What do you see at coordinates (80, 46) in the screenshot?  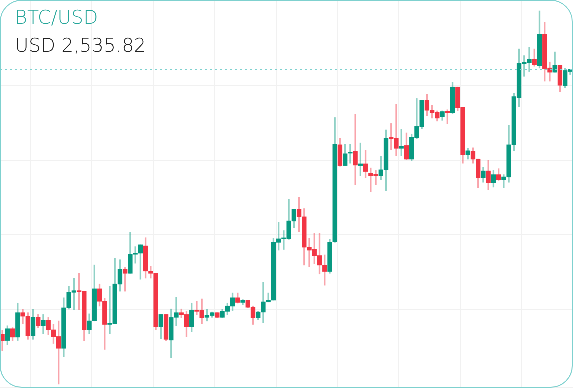 I see `text: USD 2,535.82` at bounding box center [80, 46].